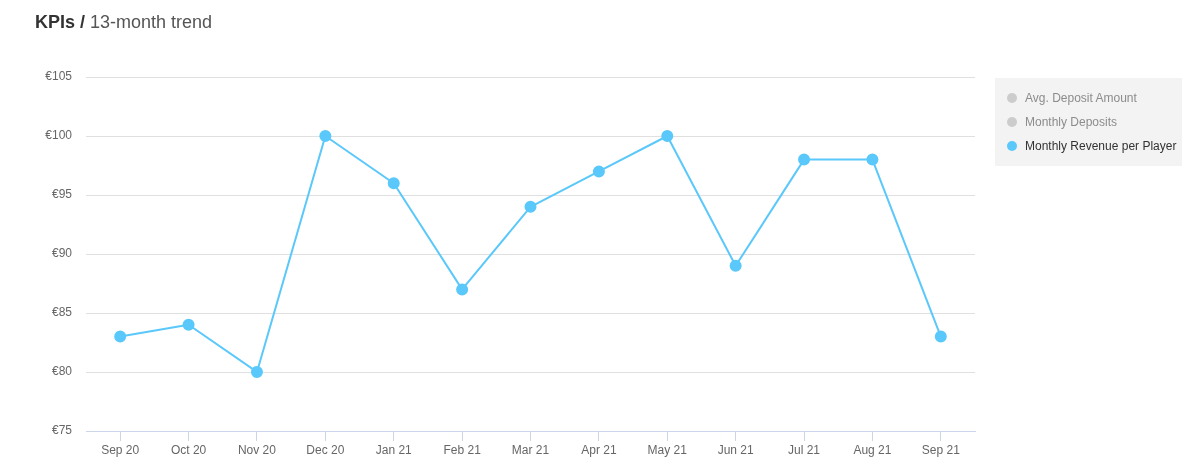 The height and width of the screenshot is (476, 1186). What do you see at coordinates (1071, 122) in the screenshot?
I see `legend-label: Monthly Deposits` at bounding box center [1071, 122].